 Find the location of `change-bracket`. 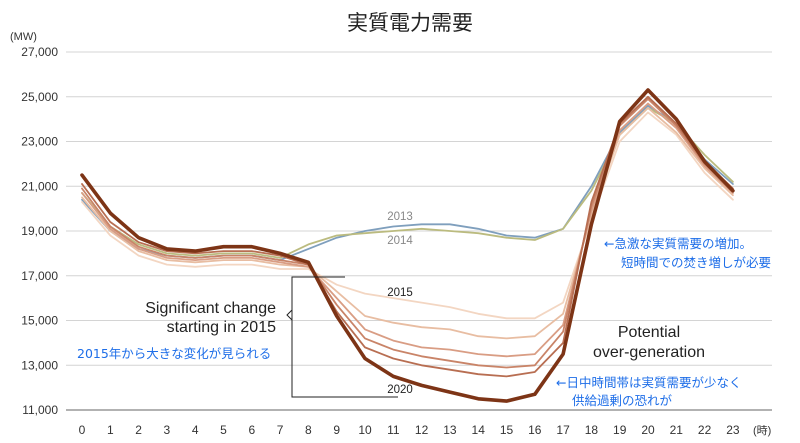

change-bracket is located at coordinates (342, 337).